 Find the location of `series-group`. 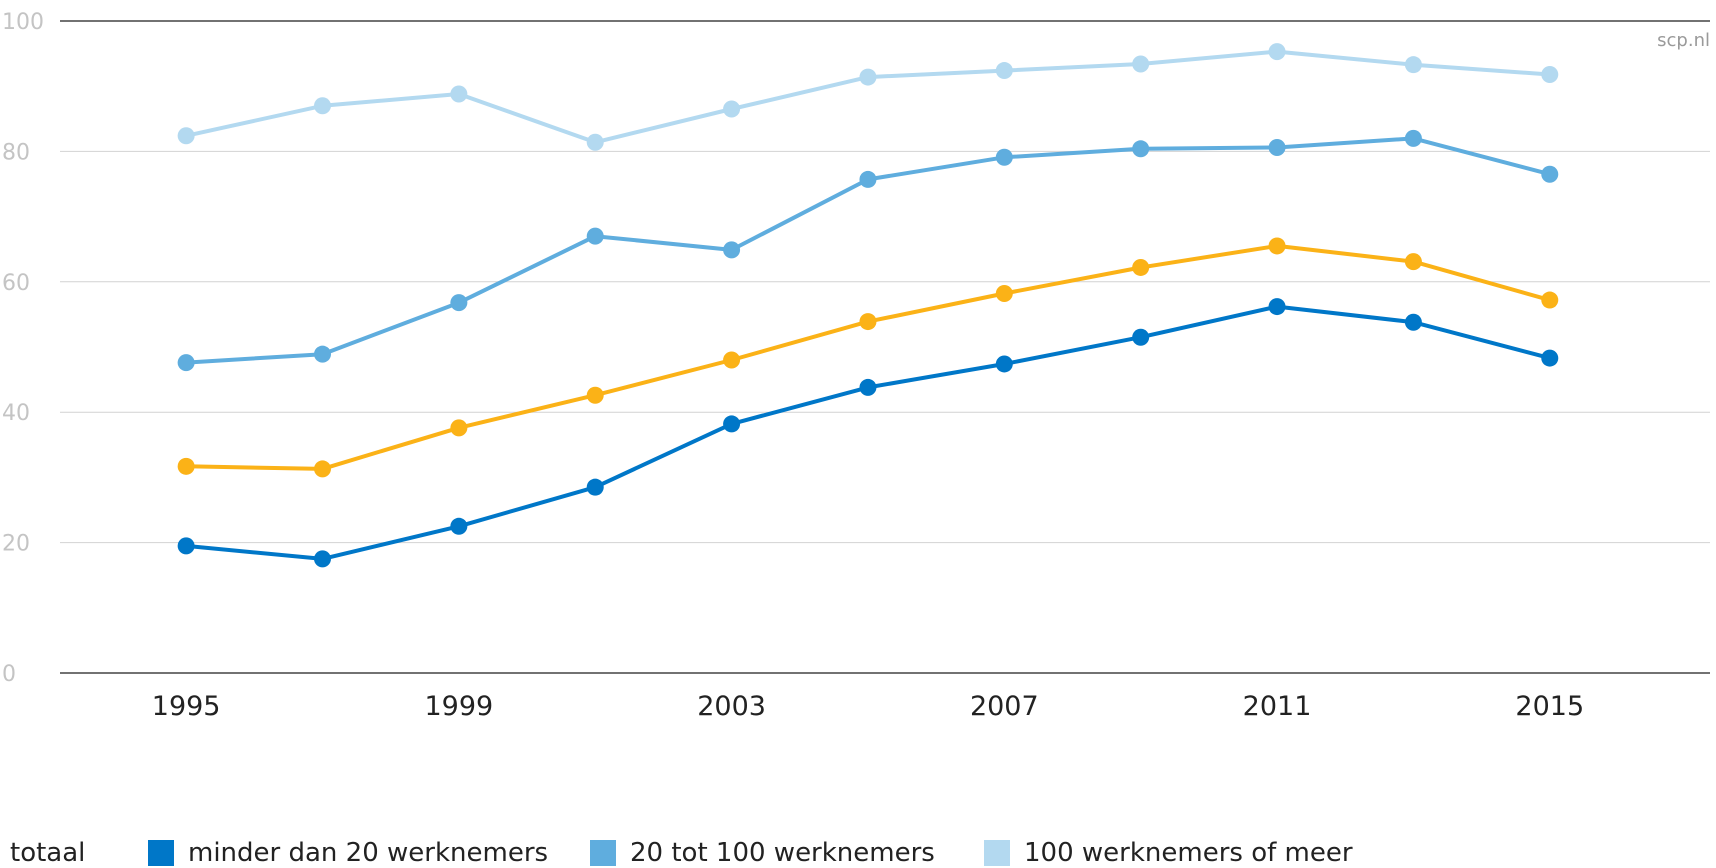

series-group is located at coordinates (868, 97).